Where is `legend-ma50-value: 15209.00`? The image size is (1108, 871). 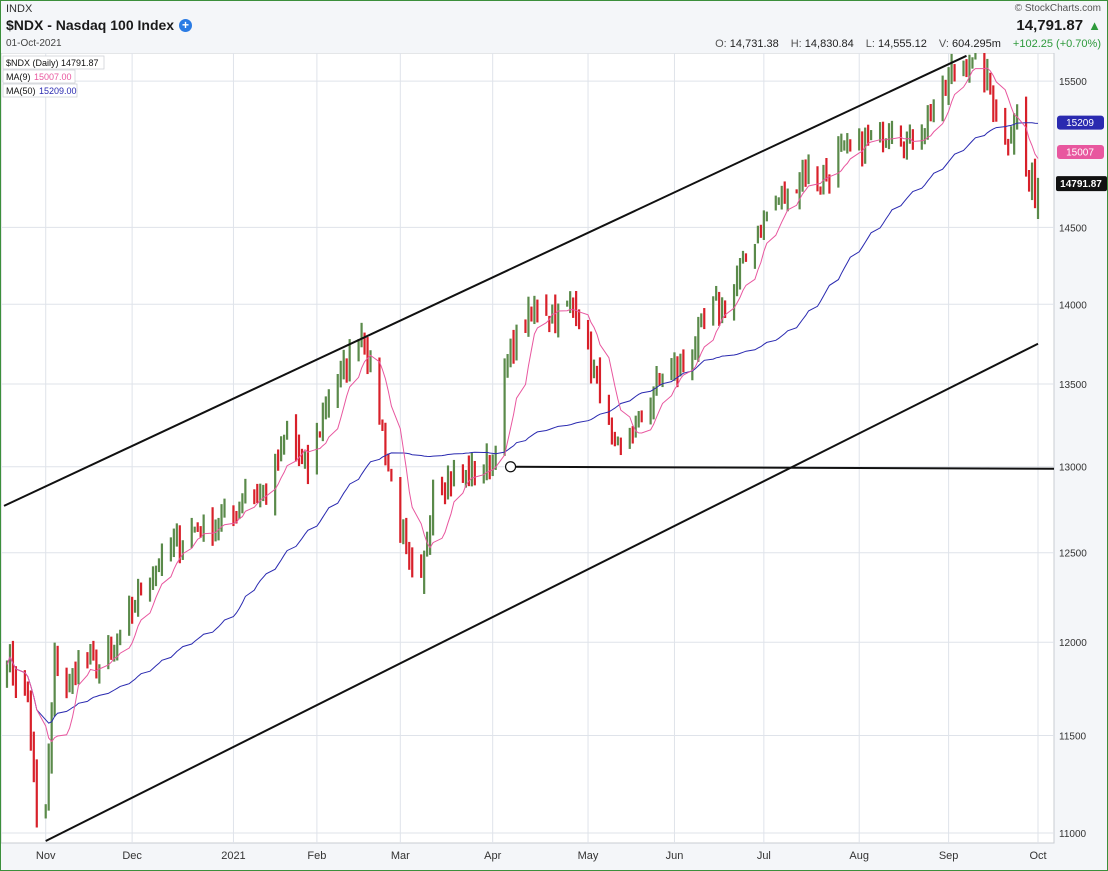
legend-ma50-value: 15209.00 is located at coordinates (58, 91).